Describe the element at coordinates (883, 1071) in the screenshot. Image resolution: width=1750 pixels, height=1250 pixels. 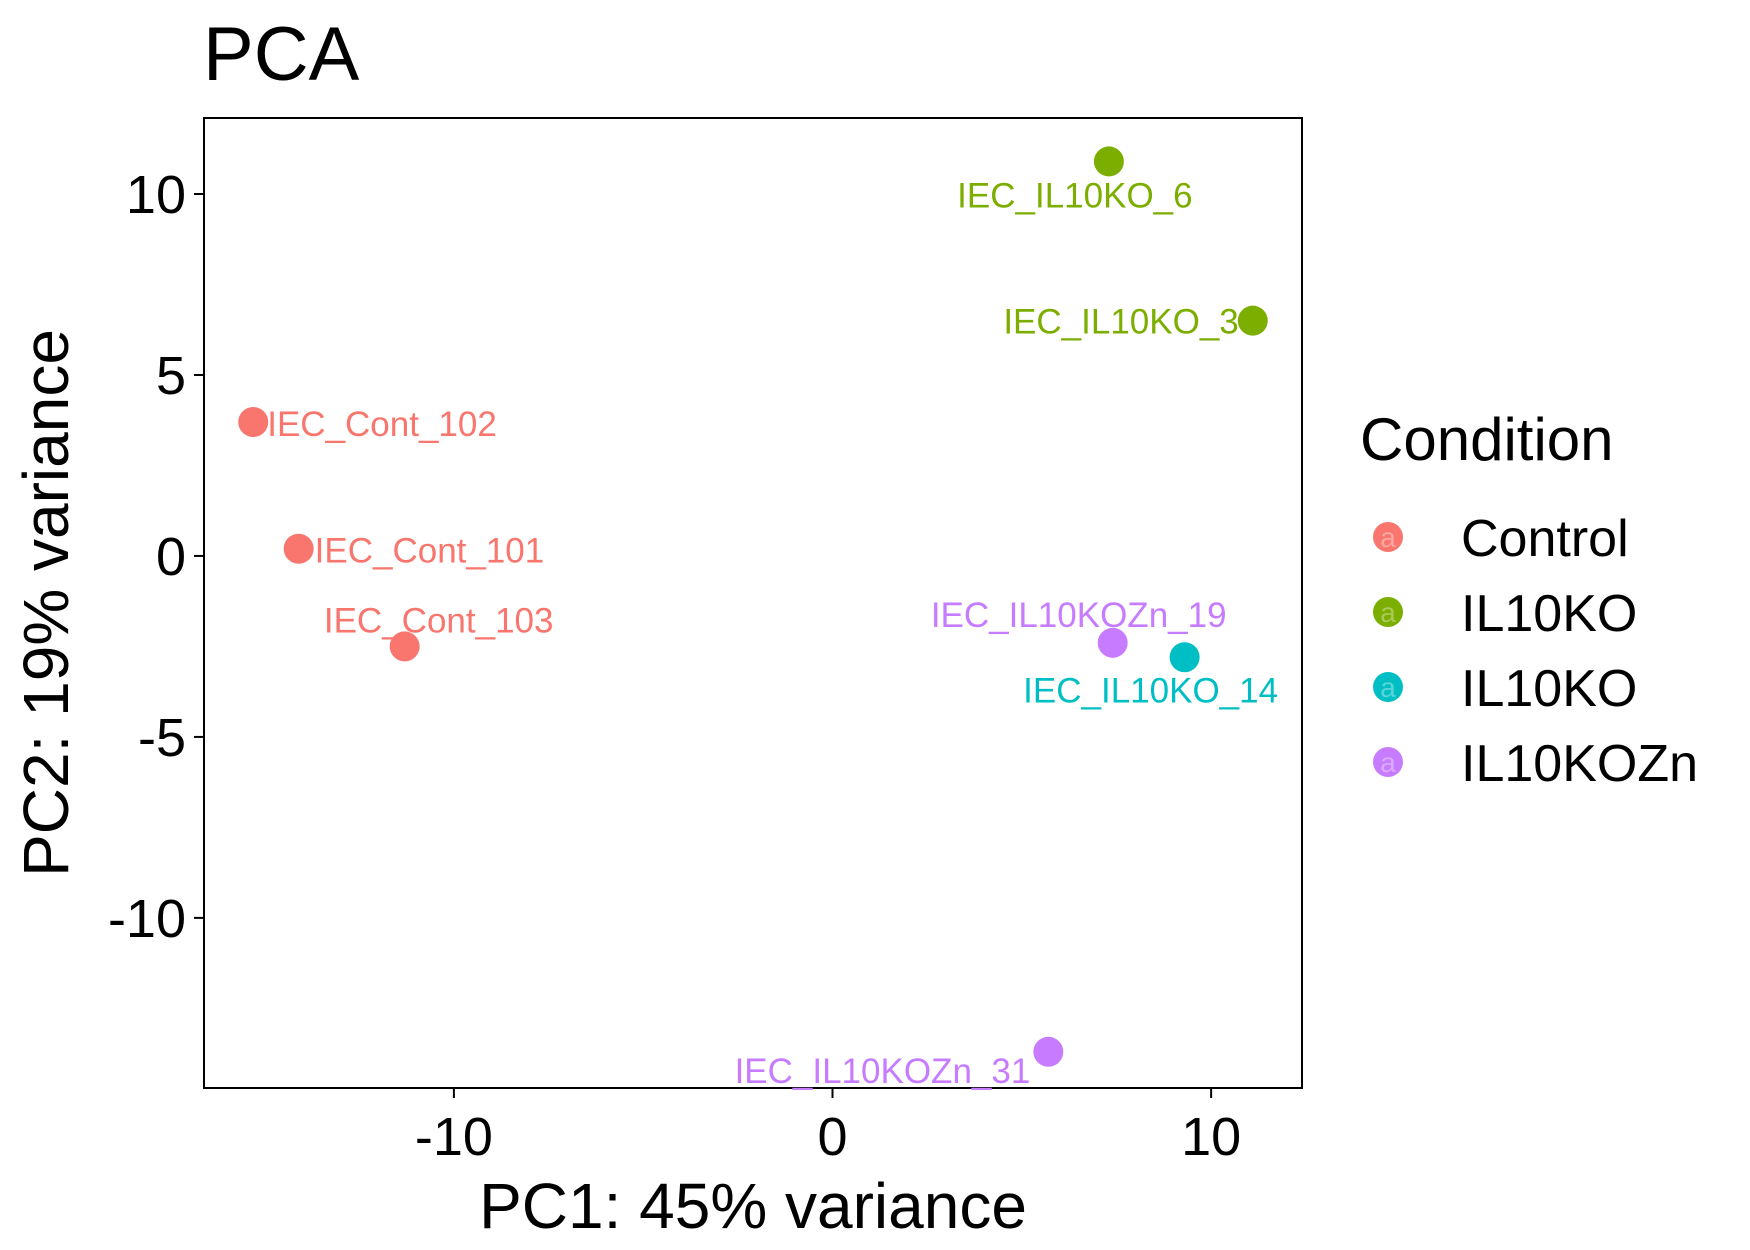
I see `point-label: IEC_IL10KOZn_31` at that location.